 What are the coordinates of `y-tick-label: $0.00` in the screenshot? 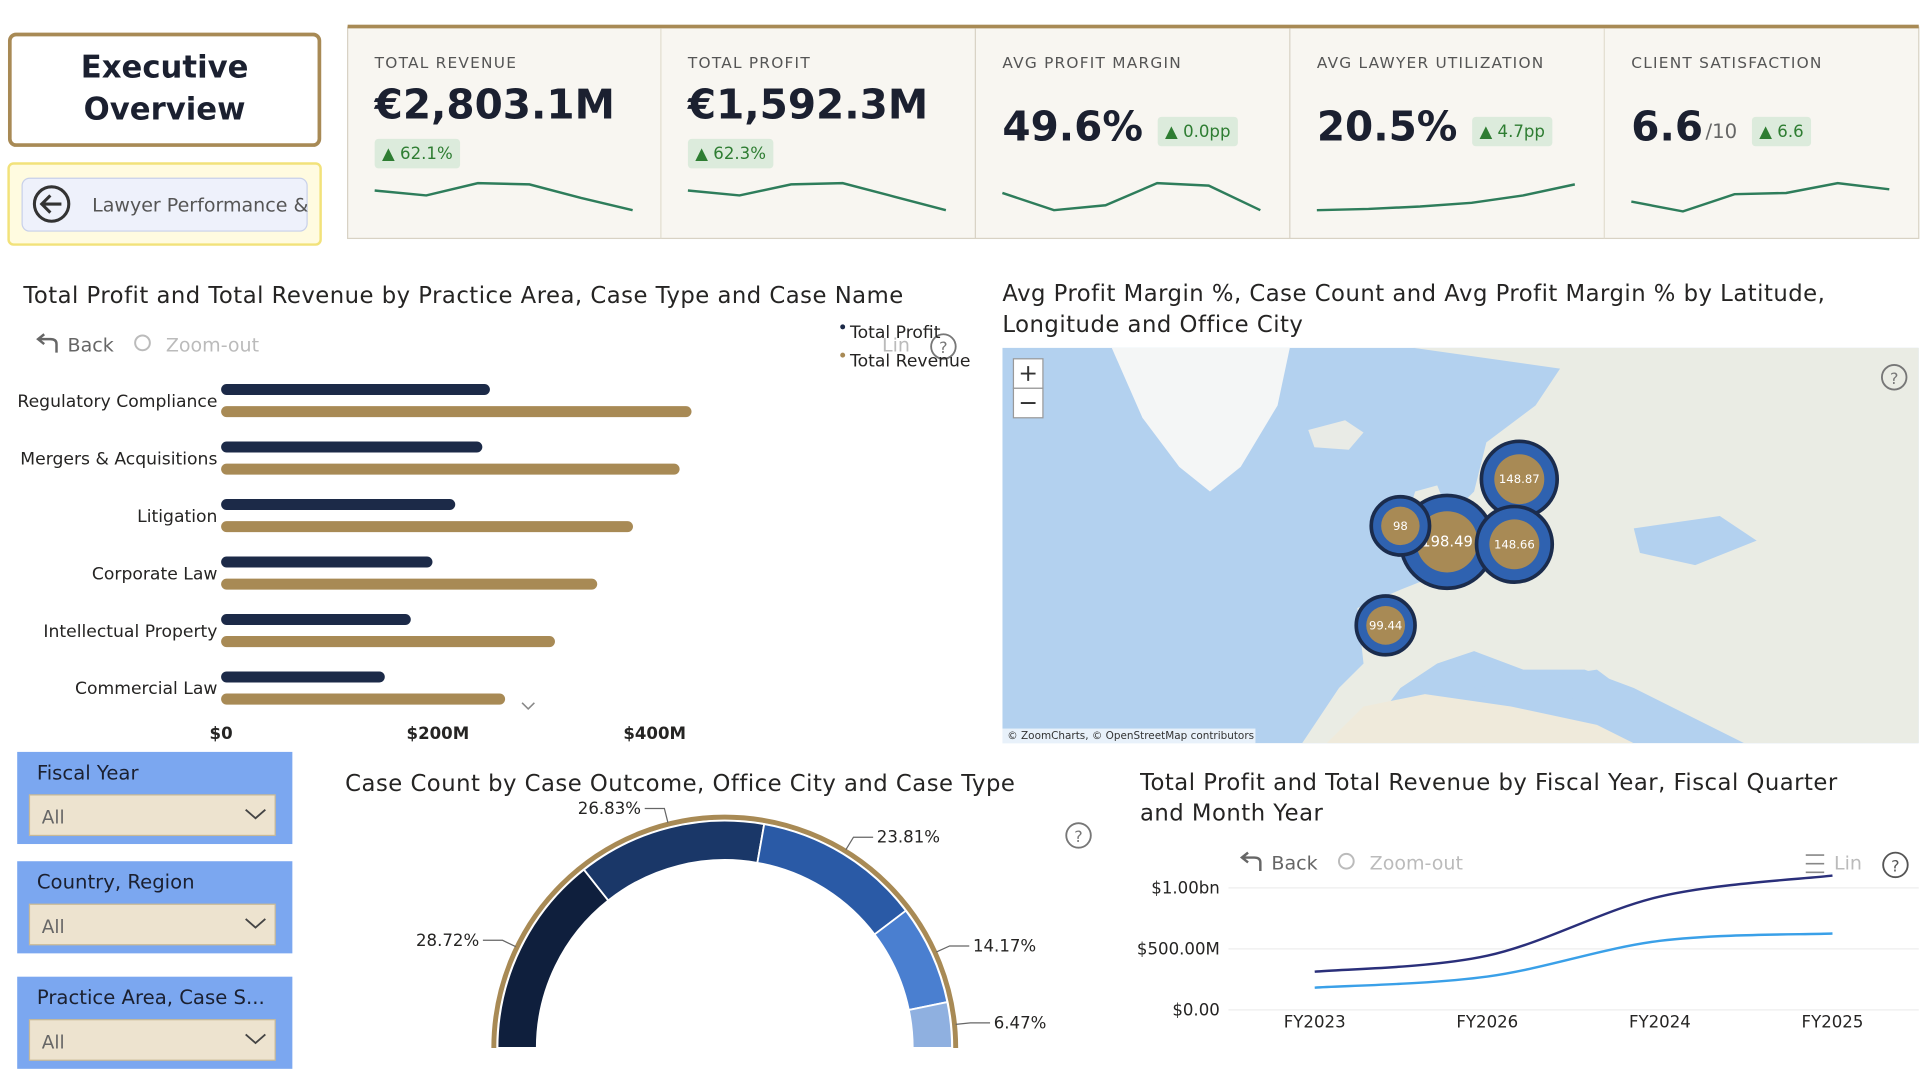 It's located at (1195, 1009).